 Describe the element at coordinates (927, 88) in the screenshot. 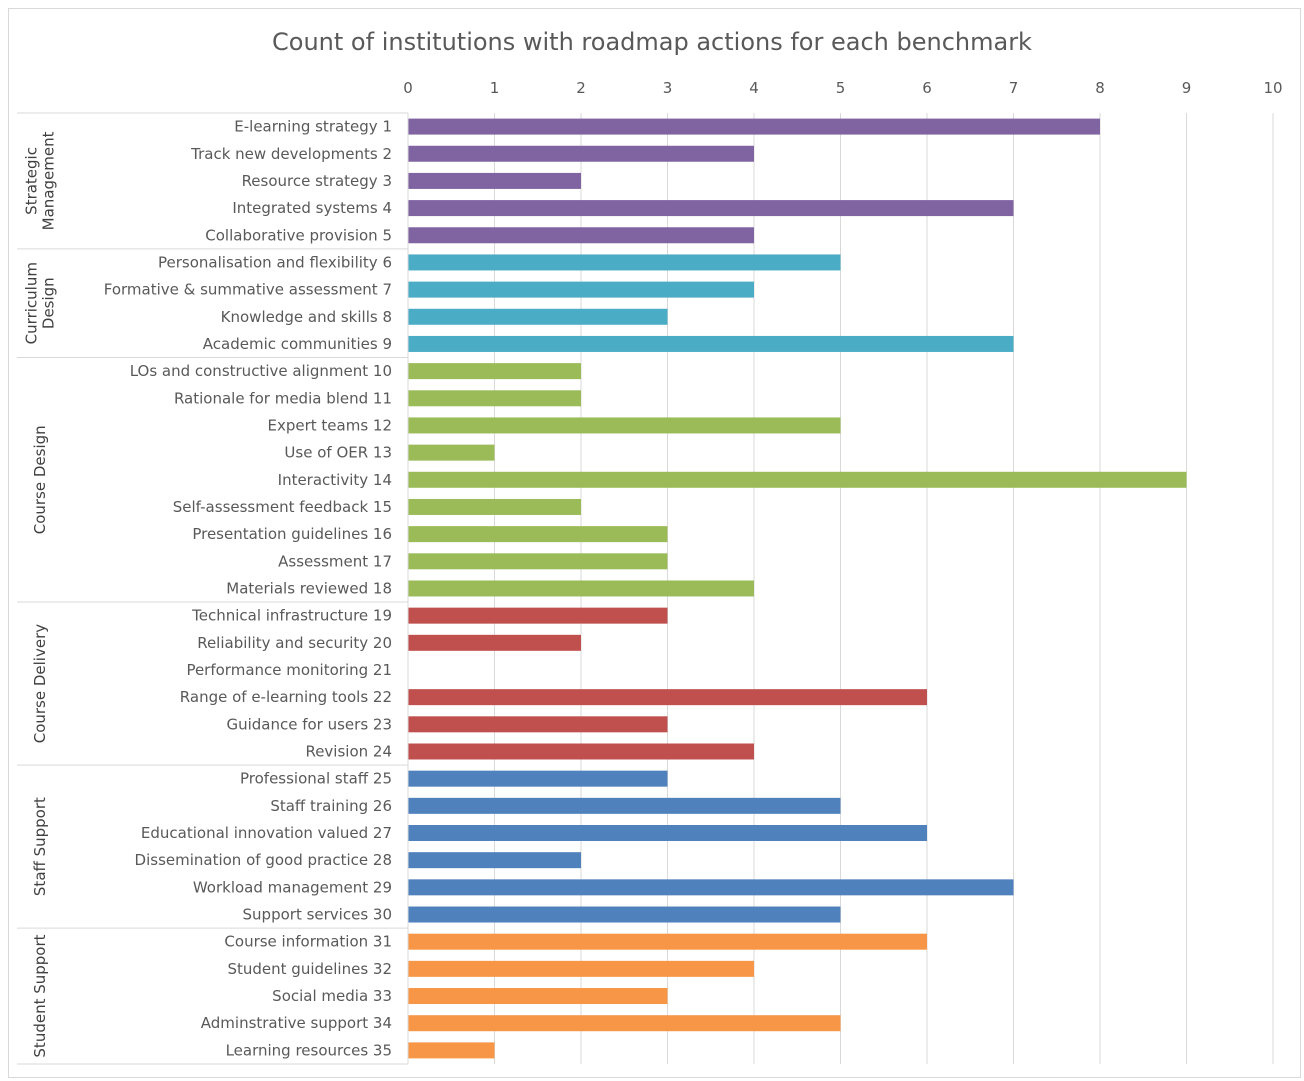

I see `x-tick-label: 6` at that location.